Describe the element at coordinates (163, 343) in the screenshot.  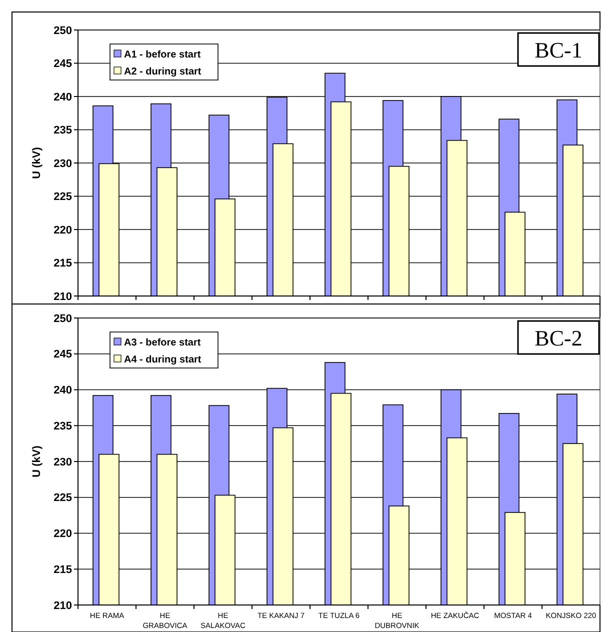
I see `legend-label: A3 - before start` at that location.